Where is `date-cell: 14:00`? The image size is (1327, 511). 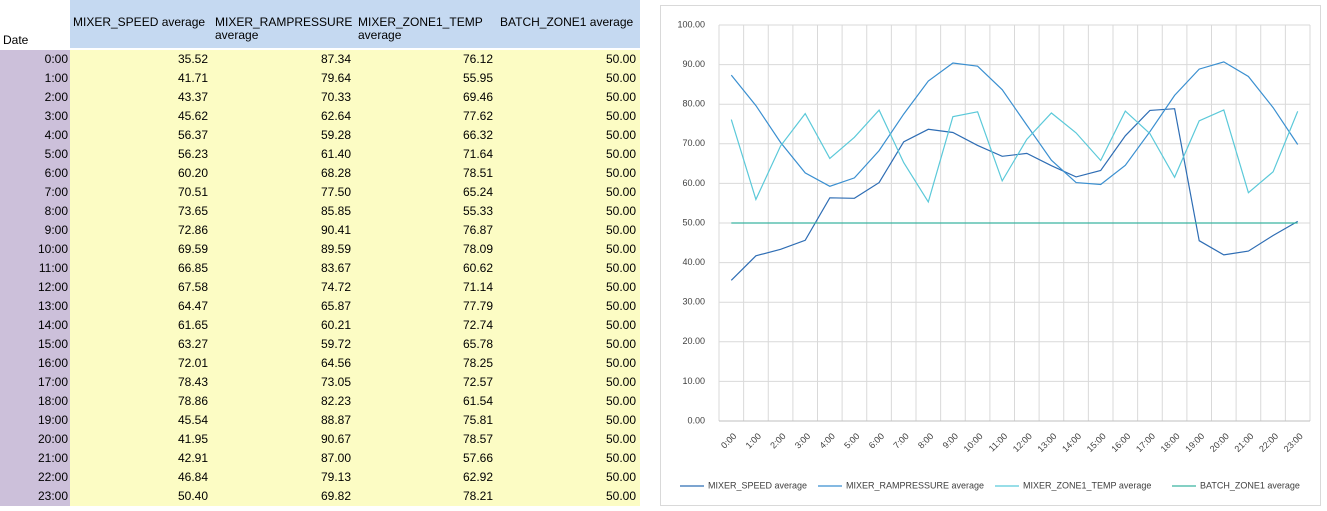
date-cell: 14:00 is located at coordinates (35, 325).